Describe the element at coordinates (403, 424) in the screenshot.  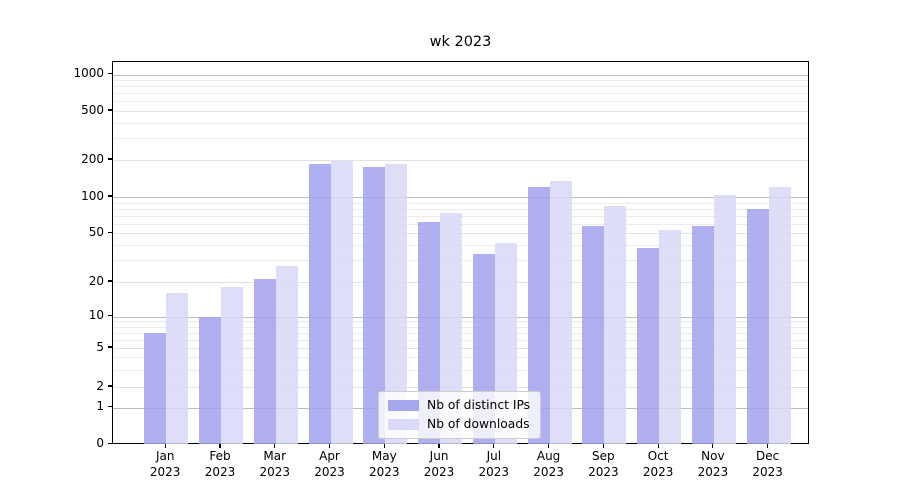
I see `legend-swatch-downloads` at that location.